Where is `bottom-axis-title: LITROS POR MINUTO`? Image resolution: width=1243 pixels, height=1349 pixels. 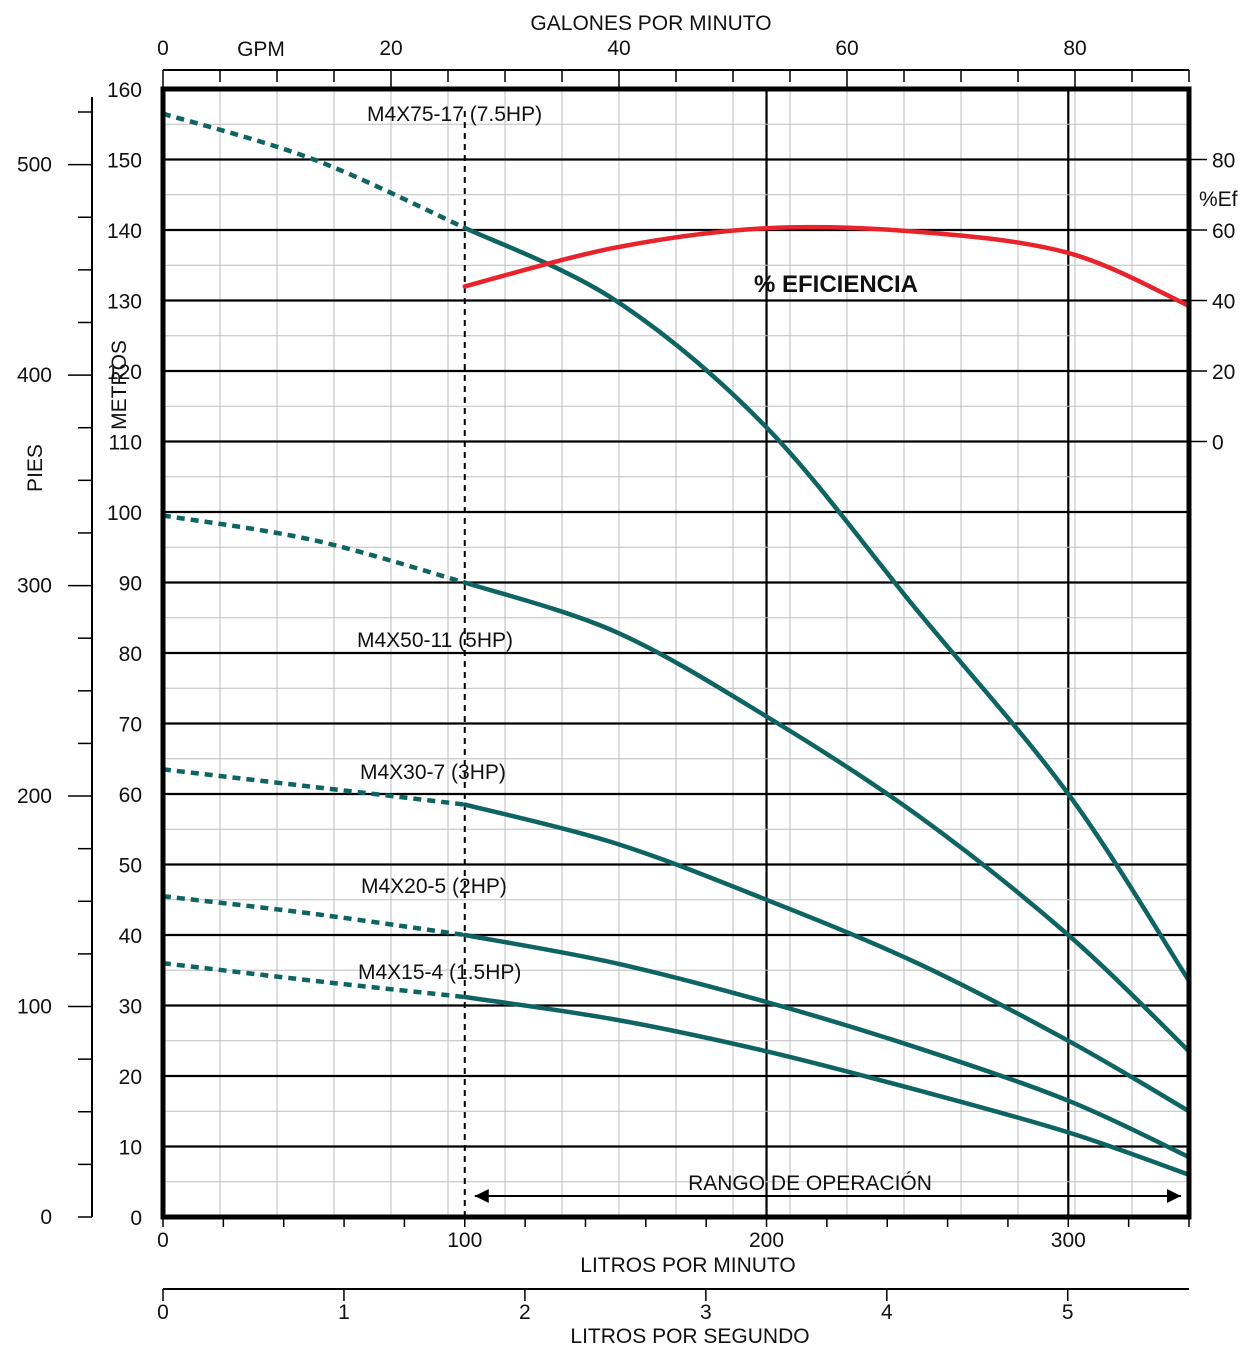
bottom-axis-title: LITROS POR MINUTO is located at coordinates (687, 1265).